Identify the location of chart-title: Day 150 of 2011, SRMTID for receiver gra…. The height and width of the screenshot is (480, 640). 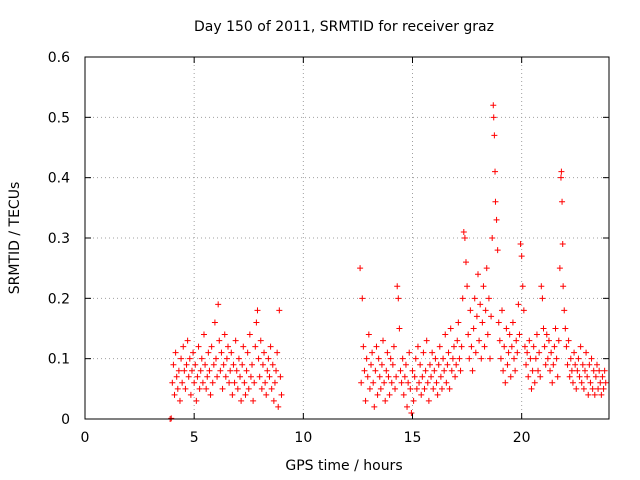
(344, 27).